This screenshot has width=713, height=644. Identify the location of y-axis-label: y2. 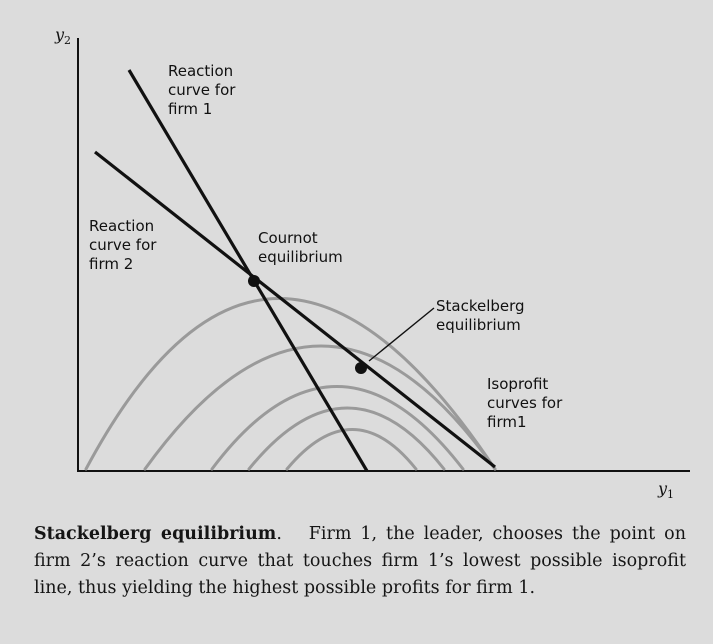
(63, 36).